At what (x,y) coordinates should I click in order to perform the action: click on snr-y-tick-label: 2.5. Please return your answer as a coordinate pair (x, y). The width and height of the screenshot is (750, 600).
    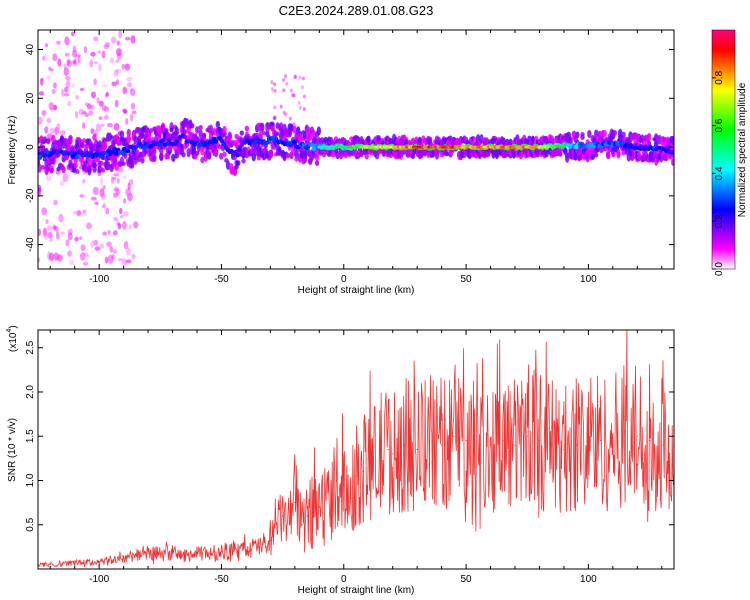
    Looking at the image, I should click on (30, 347).